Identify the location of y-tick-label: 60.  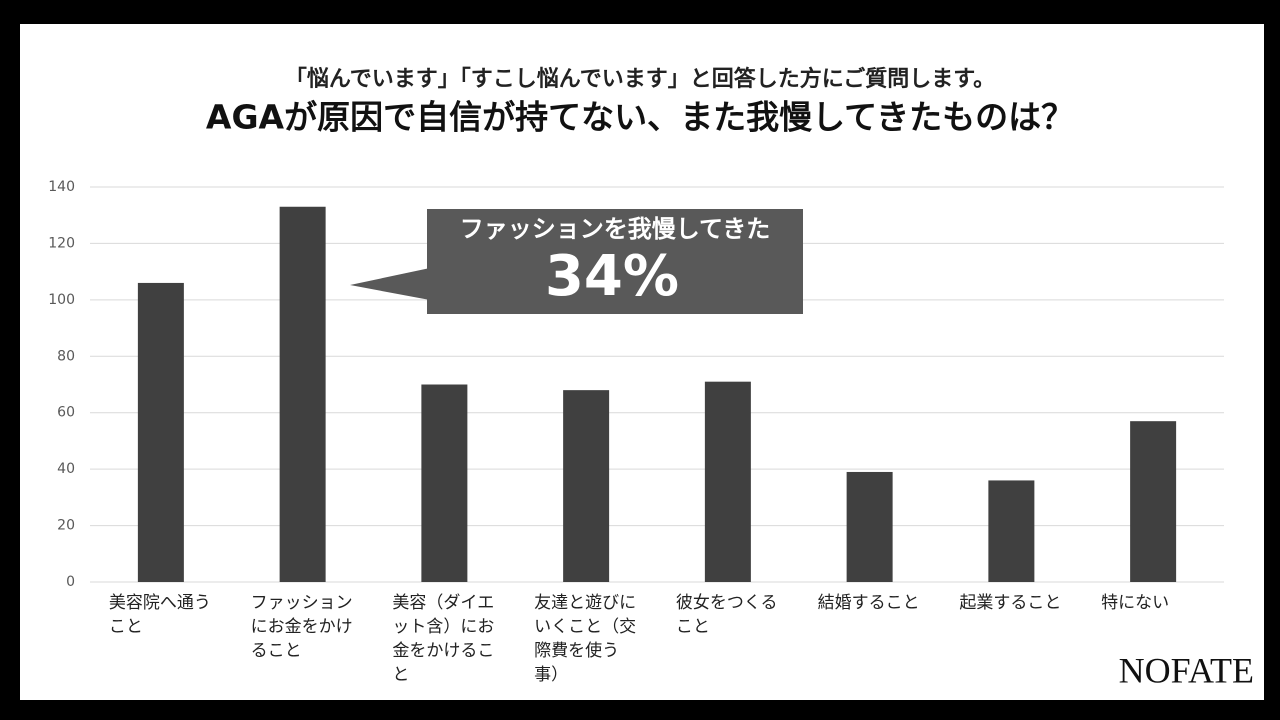
(66, 413).